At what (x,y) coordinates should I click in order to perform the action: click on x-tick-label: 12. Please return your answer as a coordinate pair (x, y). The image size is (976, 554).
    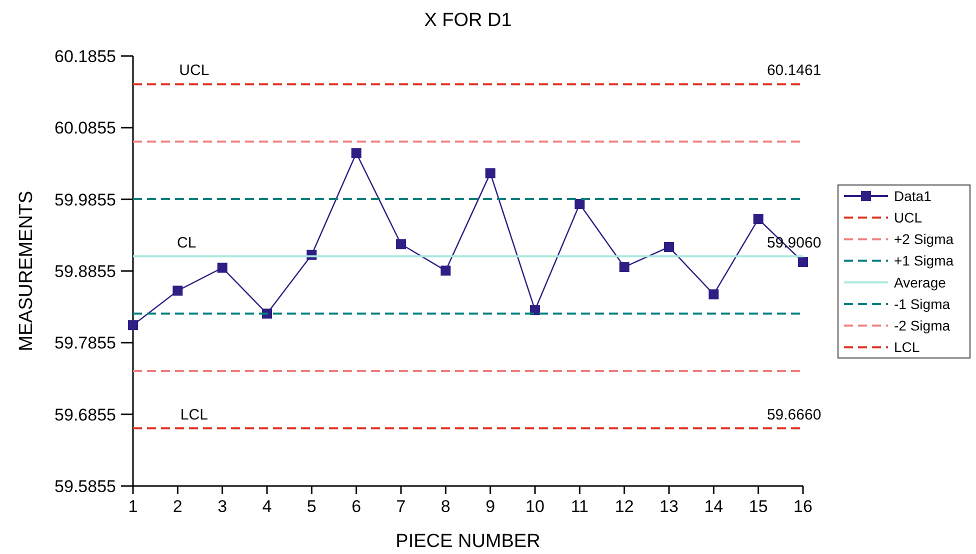
    Looking at the image, I should click on (624, 506).